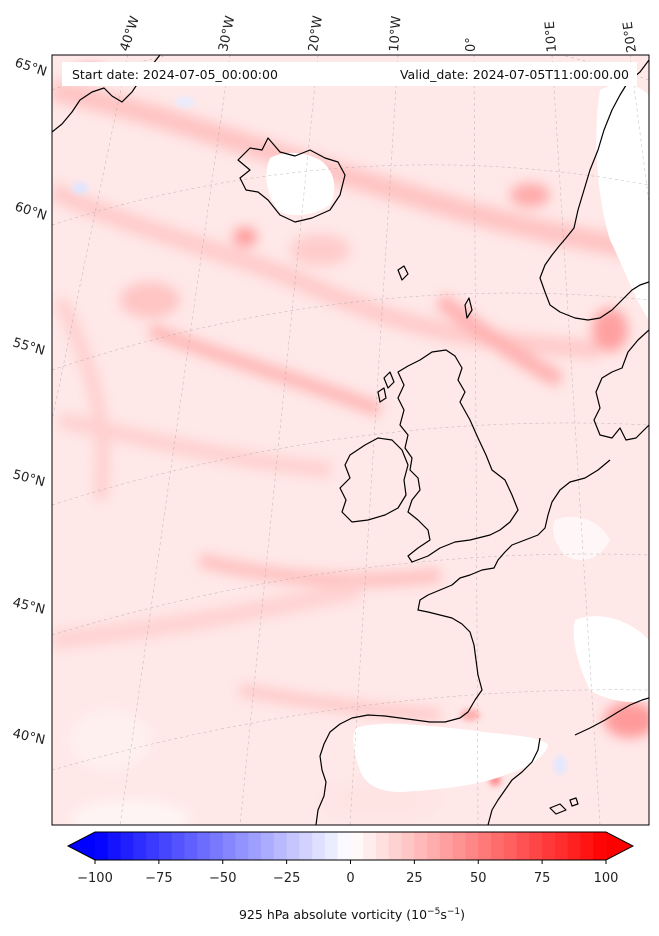 The height and width of the screenshot is (936, 659). What do you see at coordinates (478, 878) in the screenshot?
I see `colorbar-tick-label: 50` at bounding box center [478, 878].